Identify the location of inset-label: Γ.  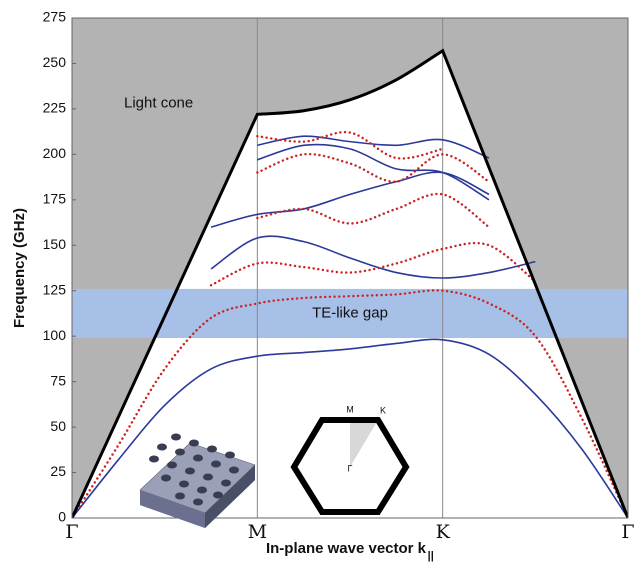
(350, 468).